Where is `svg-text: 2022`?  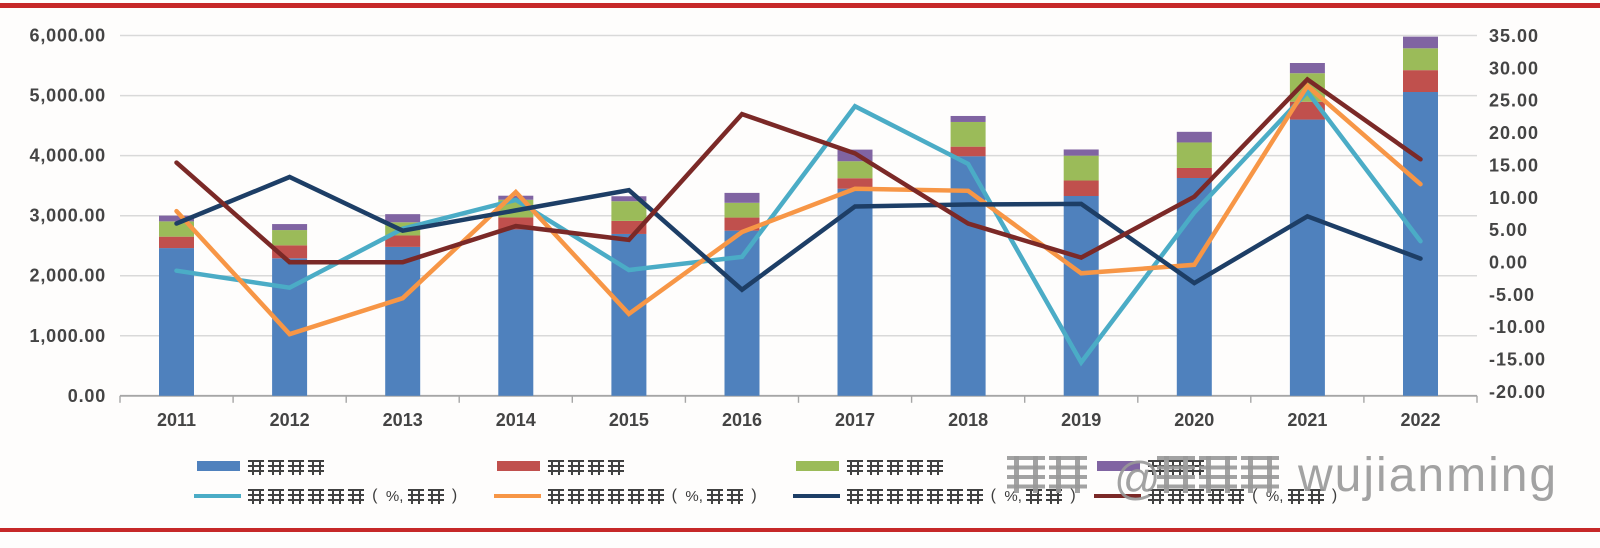
svg-text: 2022 is located at coordinates (1420, 420).